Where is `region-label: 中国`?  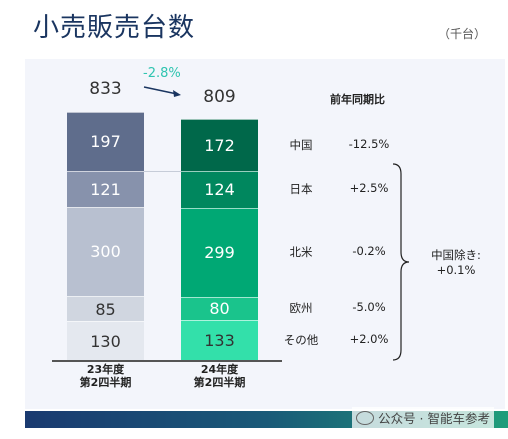
region-label: 中国 is located at coordinates (301, 145).